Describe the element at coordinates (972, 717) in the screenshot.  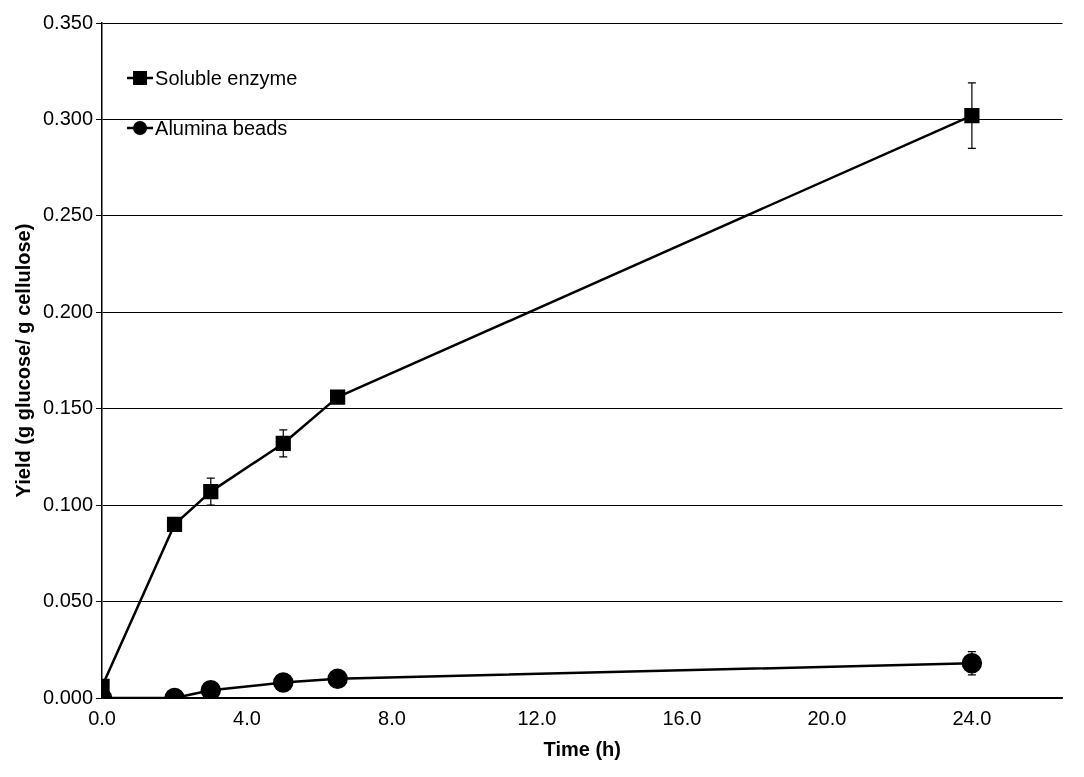
I see `x-tick-label: 24.0` at that location.